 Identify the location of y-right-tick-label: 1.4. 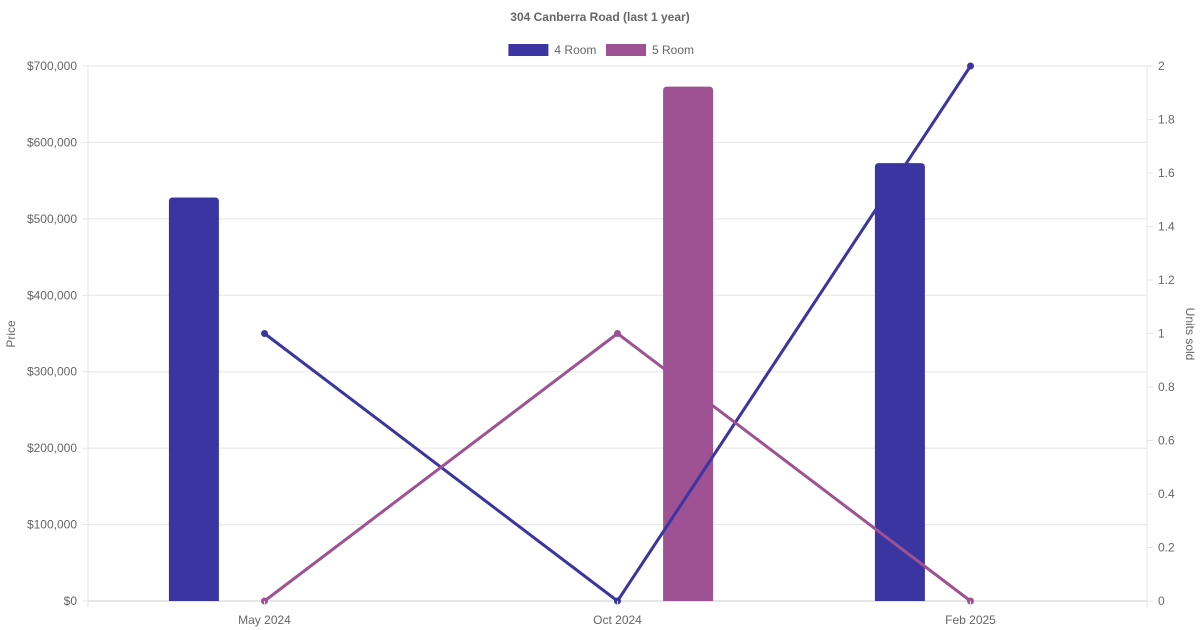
(1166, 227).